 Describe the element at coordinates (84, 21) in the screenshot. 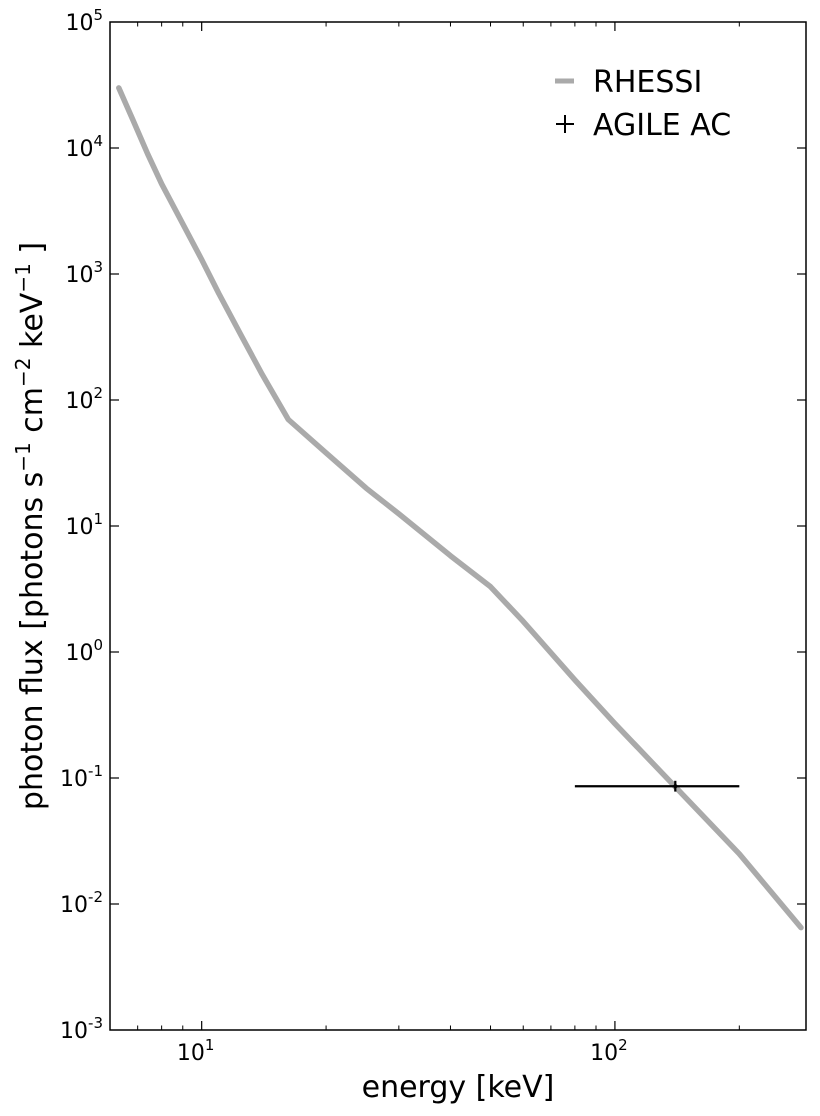

I see `y-tick-label: 10⁵` at that location.